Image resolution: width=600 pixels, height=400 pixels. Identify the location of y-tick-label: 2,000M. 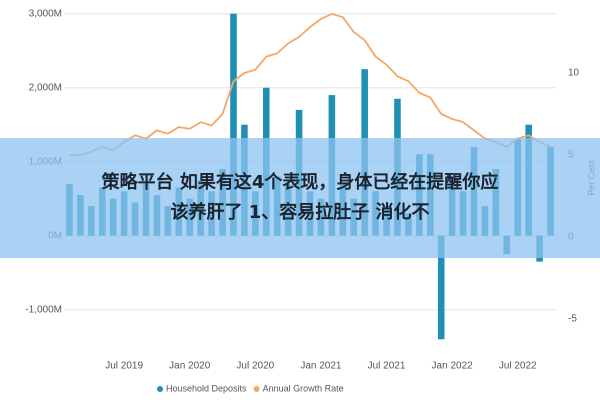
(45, 87).